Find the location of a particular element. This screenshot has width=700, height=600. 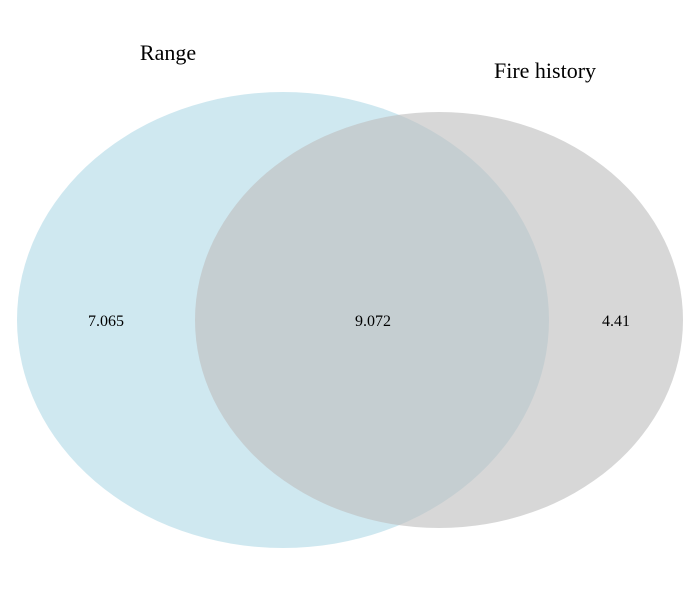

range-only-value: 7.065 is located at coordinates (106, 321).